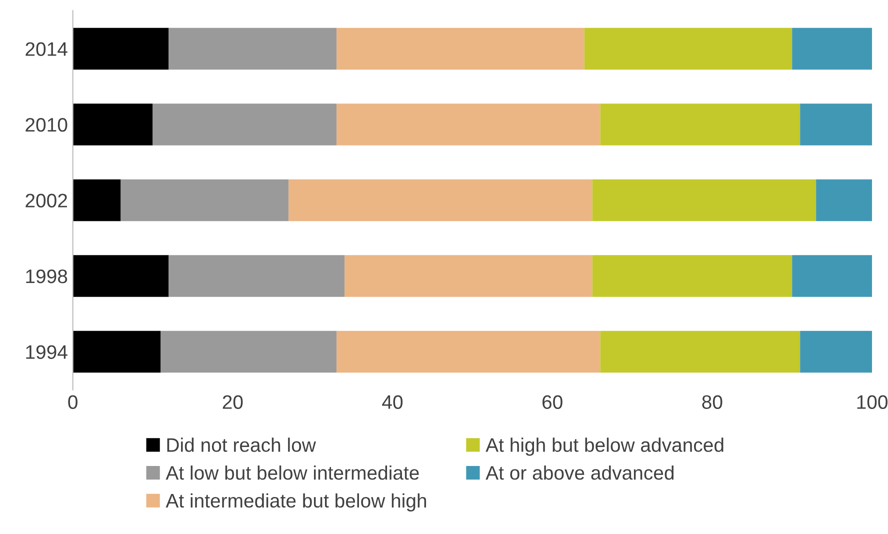 The width and height of the screenshot is (888, 534). I want to click on x-tick-label: 0, so click(73, 402).